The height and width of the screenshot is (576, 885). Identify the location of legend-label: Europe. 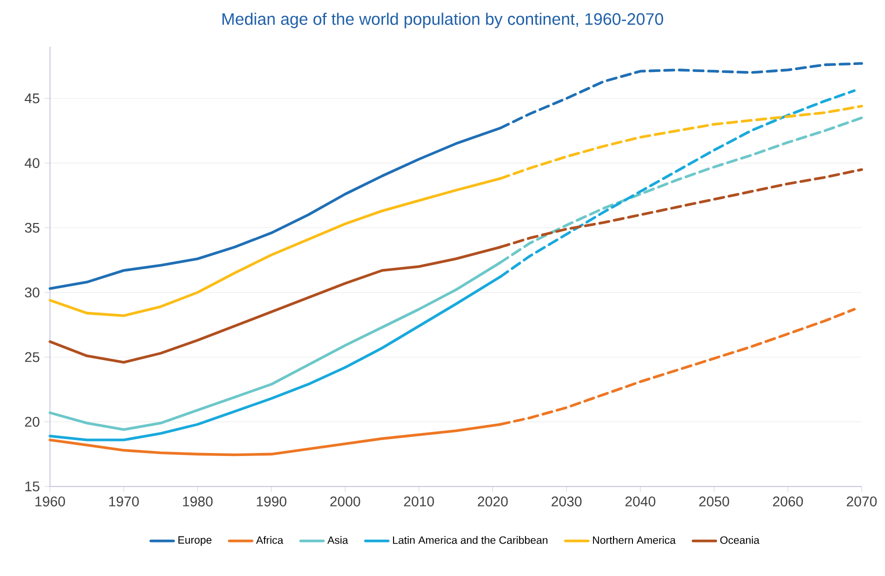
(195, 541).